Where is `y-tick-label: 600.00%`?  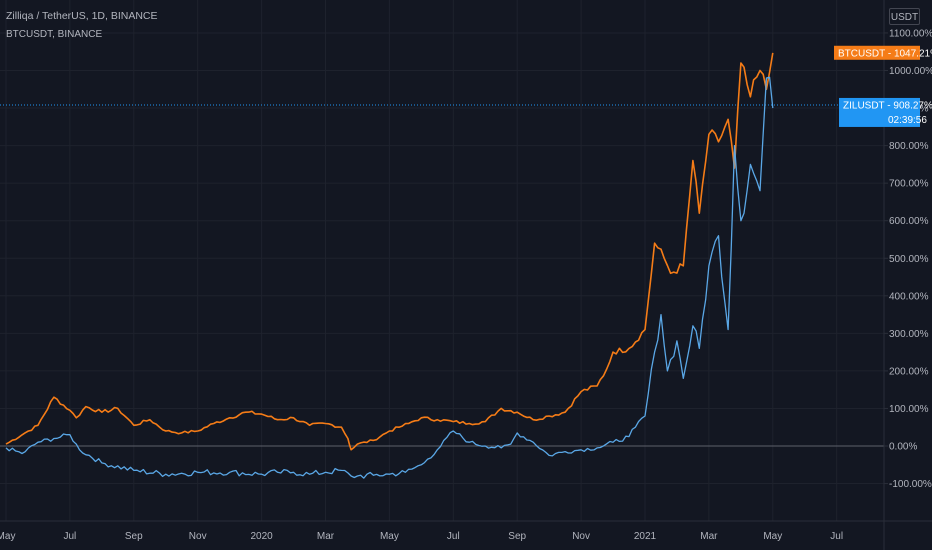
y-tick-label: 600.00% is located at coordinates (909, 221).